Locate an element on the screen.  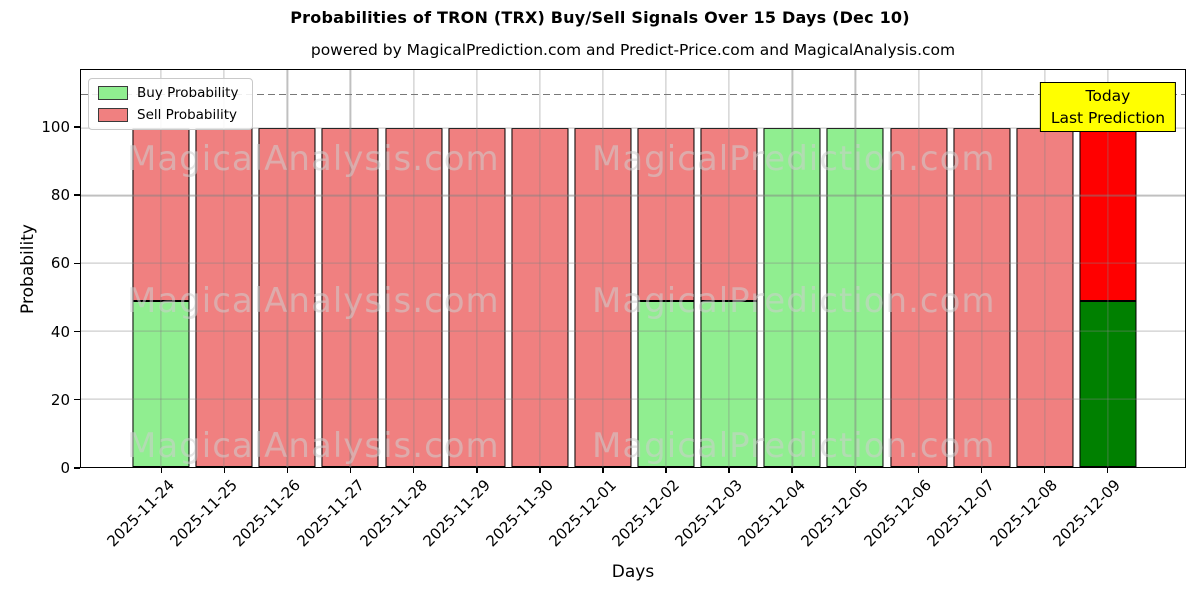
y-tick-label: 20 is located at coordinates (60, 399).